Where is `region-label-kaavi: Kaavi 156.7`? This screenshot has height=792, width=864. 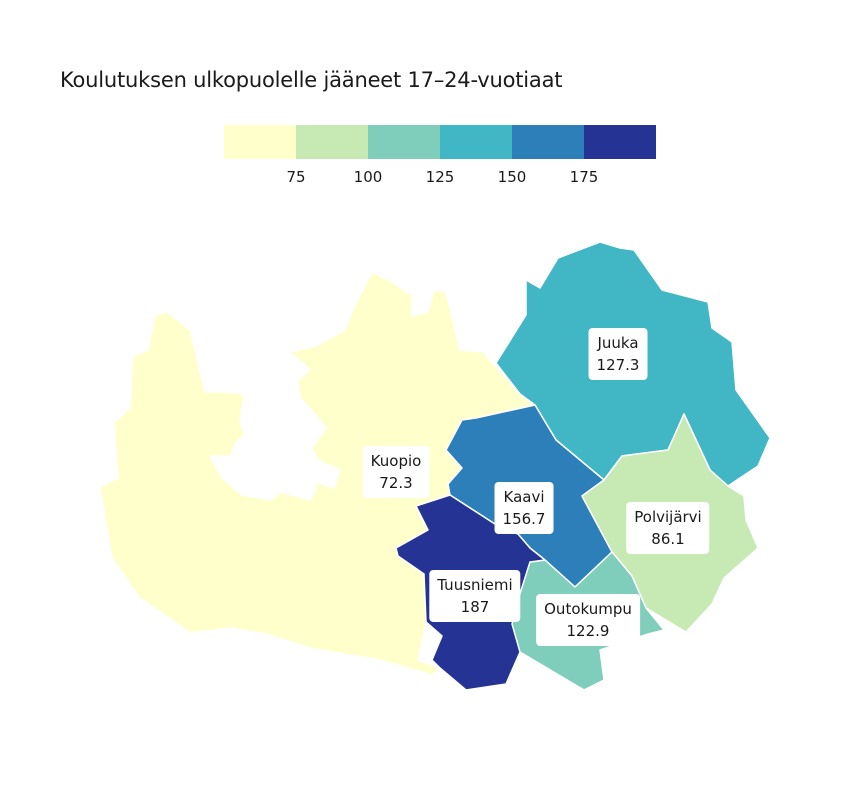
region-label-kaavi: Kaavi 156.7 is located at coordinates (524, 508).